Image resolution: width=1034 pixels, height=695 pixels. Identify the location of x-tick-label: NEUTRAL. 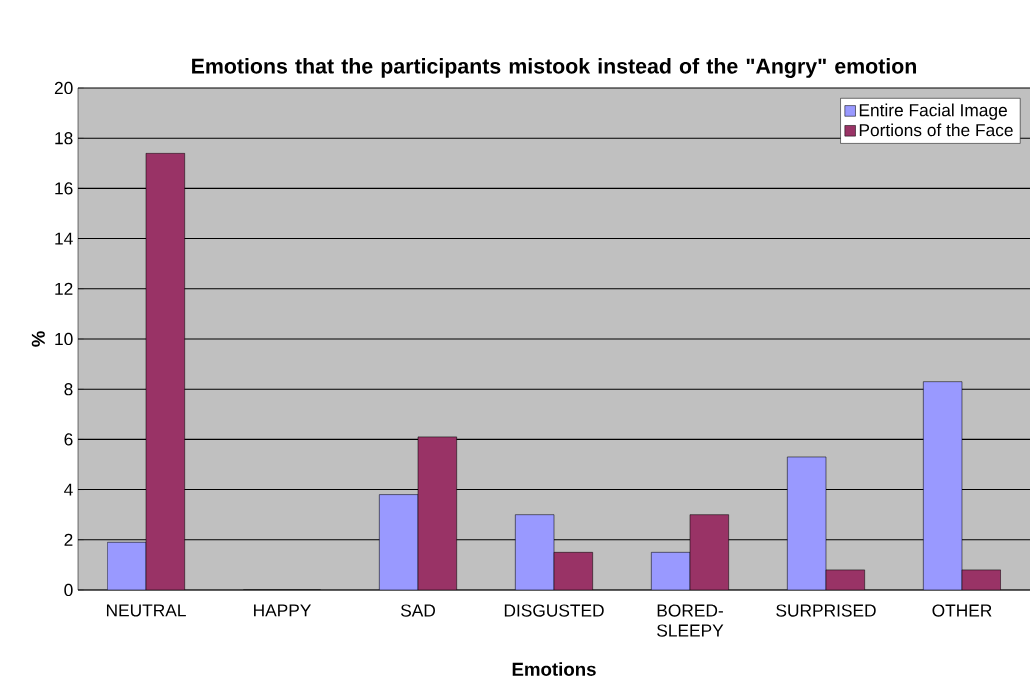
(146, 610).